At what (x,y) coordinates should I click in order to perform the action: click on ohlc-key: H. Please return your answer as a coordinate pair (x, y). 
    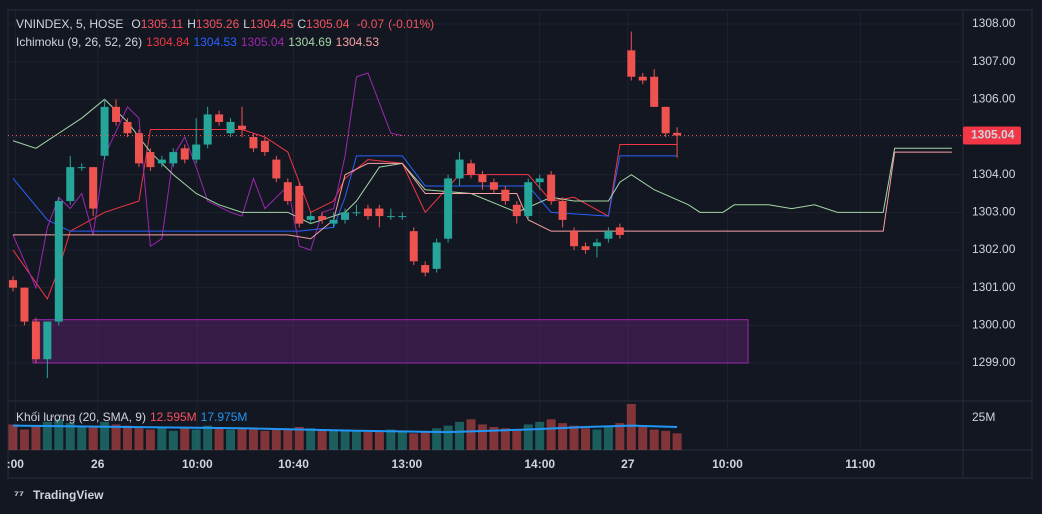
    Looking at the image, I should click on (191, 24).